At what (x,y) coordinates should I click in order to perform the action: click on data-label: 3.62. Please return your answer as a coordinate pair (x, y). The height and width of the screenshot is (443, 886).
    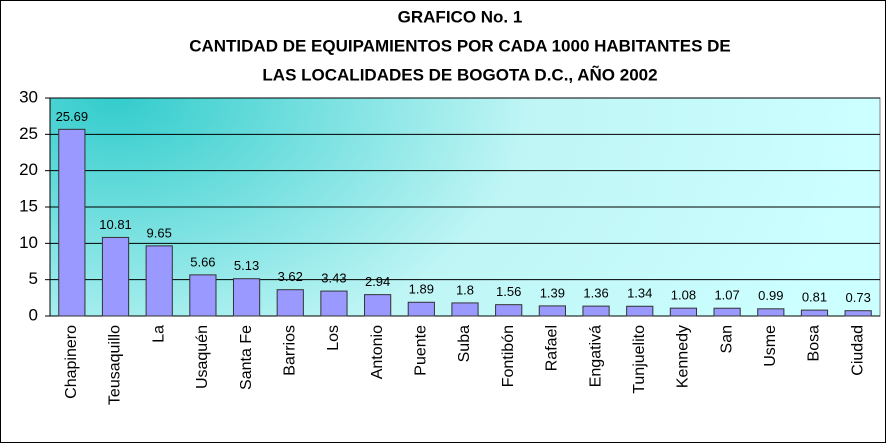
    Looking at the image, I should click on (290, 276).